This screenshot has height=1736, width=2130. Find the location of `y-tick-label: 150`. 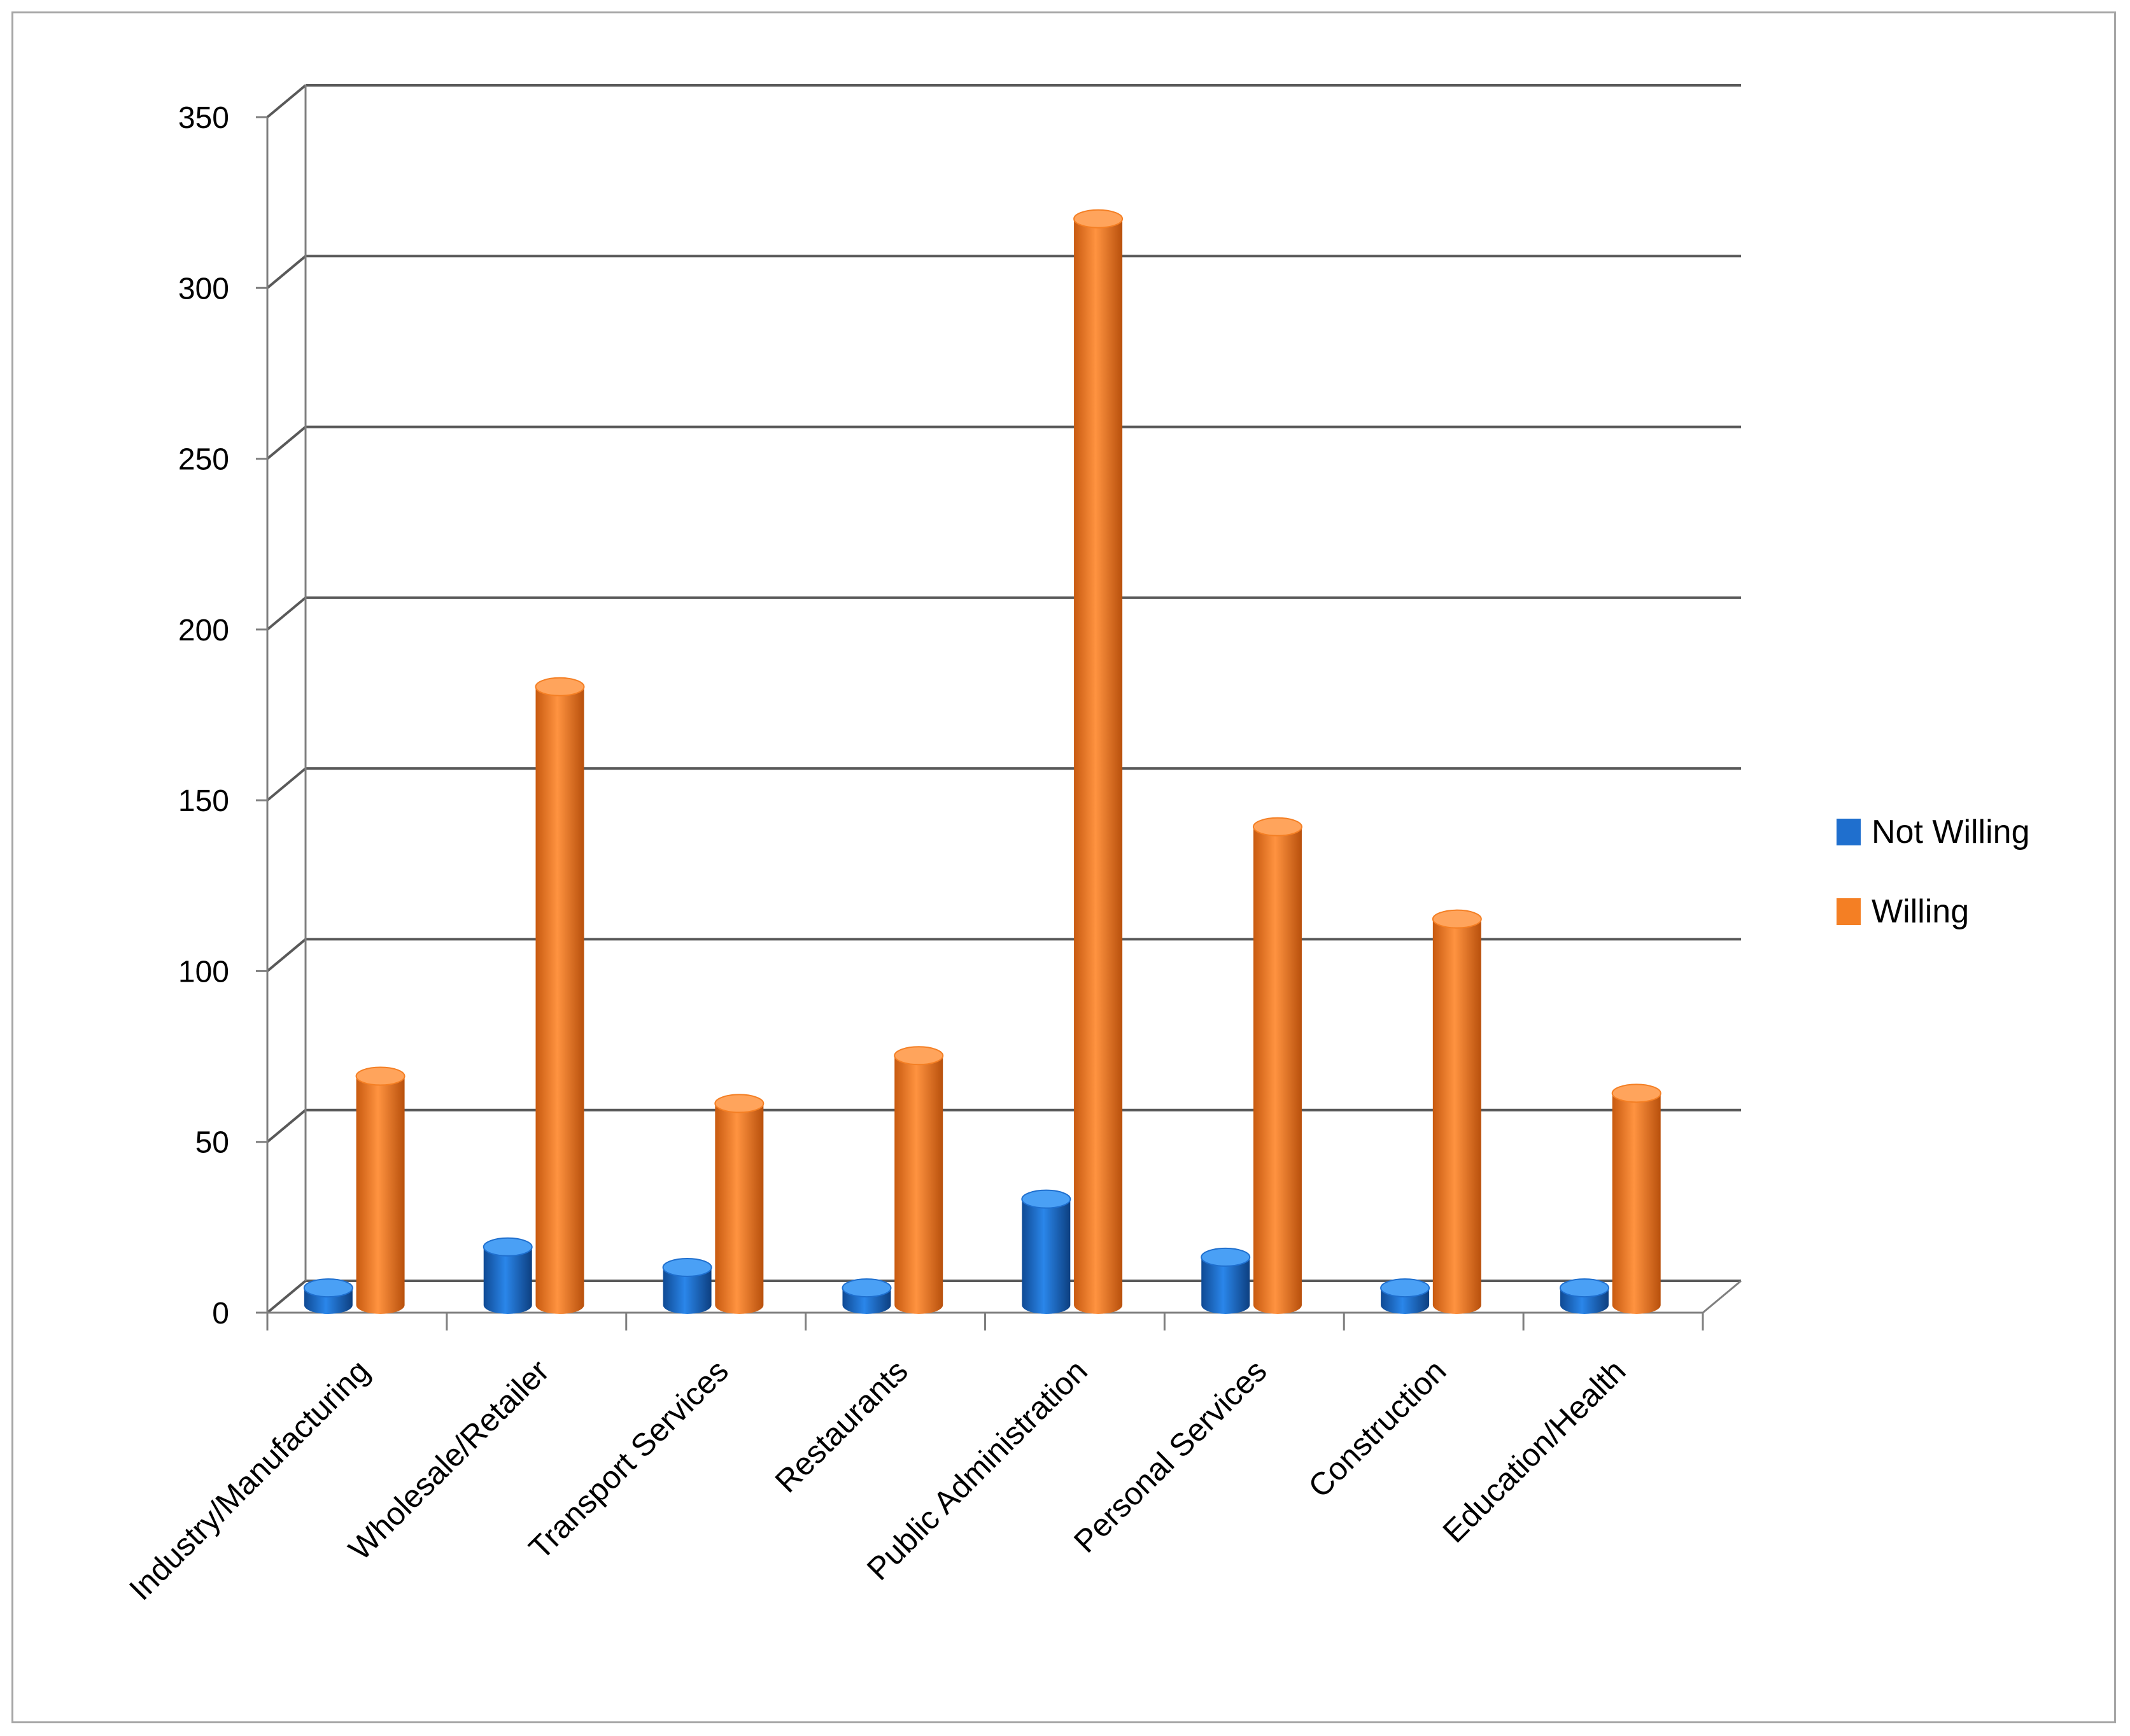

y-tick-label: 150 is located at coordinates (203, 801).